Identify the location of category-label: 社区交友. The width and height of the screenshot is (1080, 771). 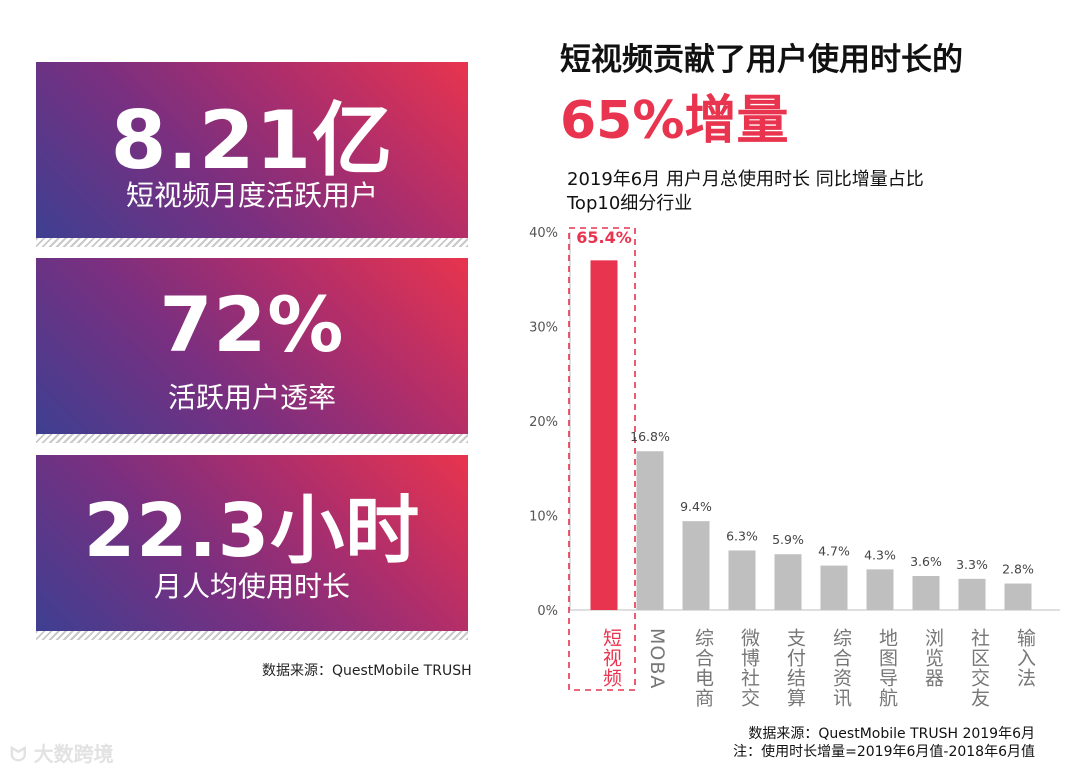
(979, 668).